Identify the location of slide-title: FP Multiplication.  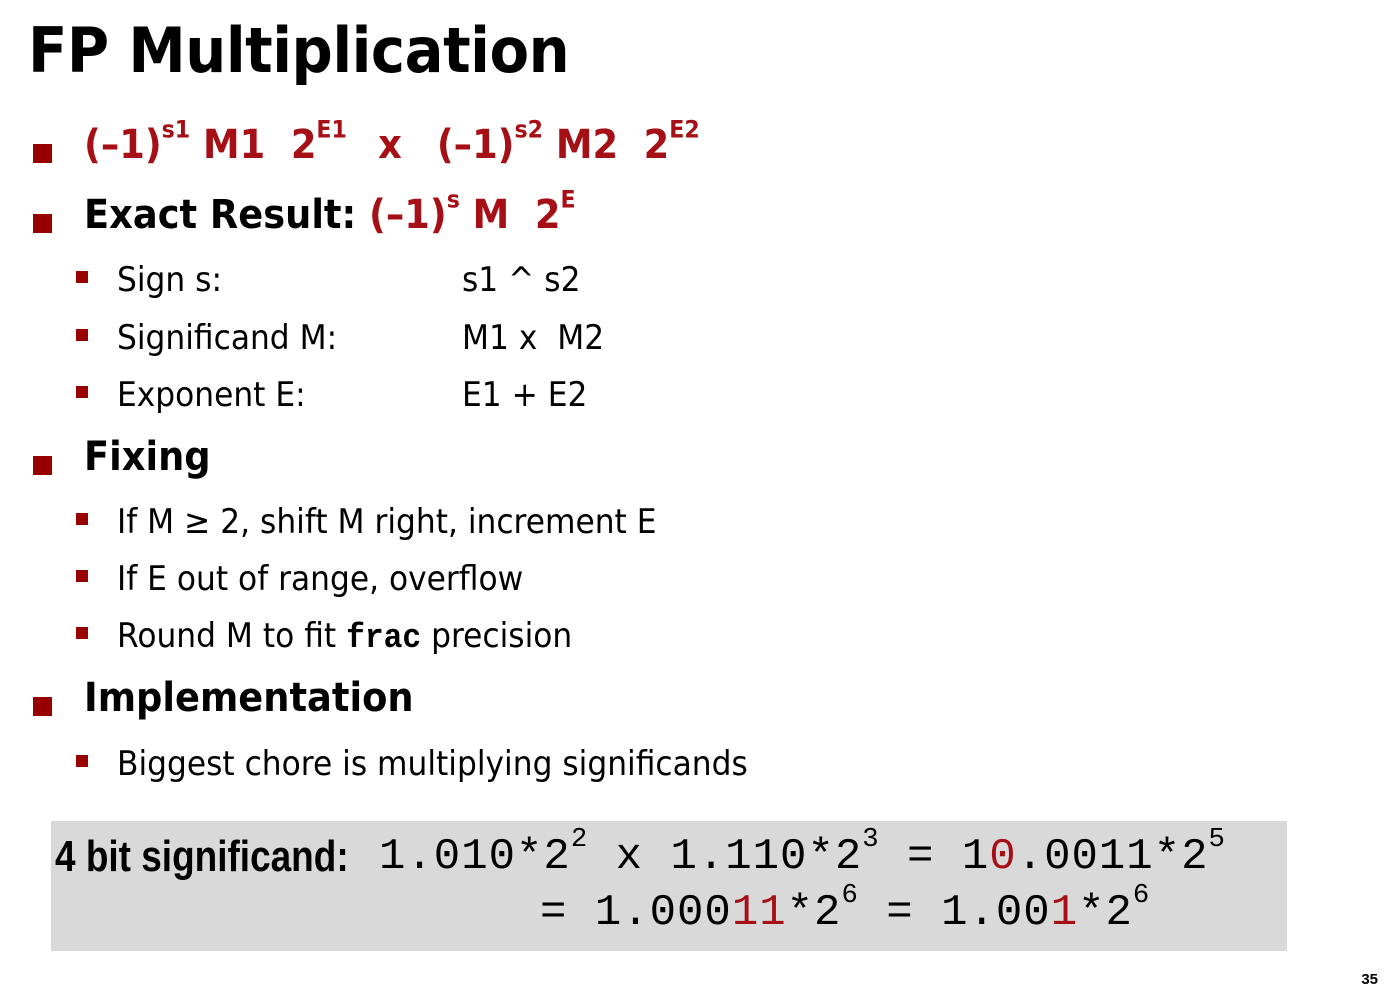
(299, 50).